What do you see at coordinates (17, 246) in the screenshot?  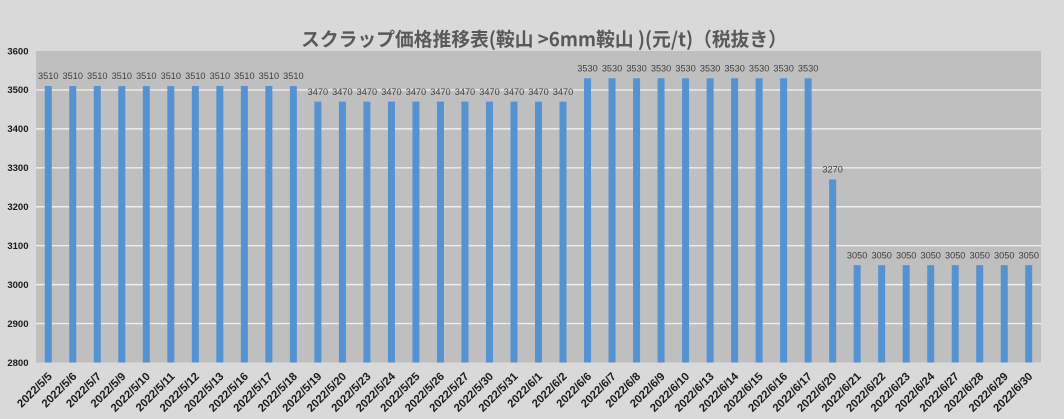 I see `svg-text: 3100` at bounding box center [17, 246].